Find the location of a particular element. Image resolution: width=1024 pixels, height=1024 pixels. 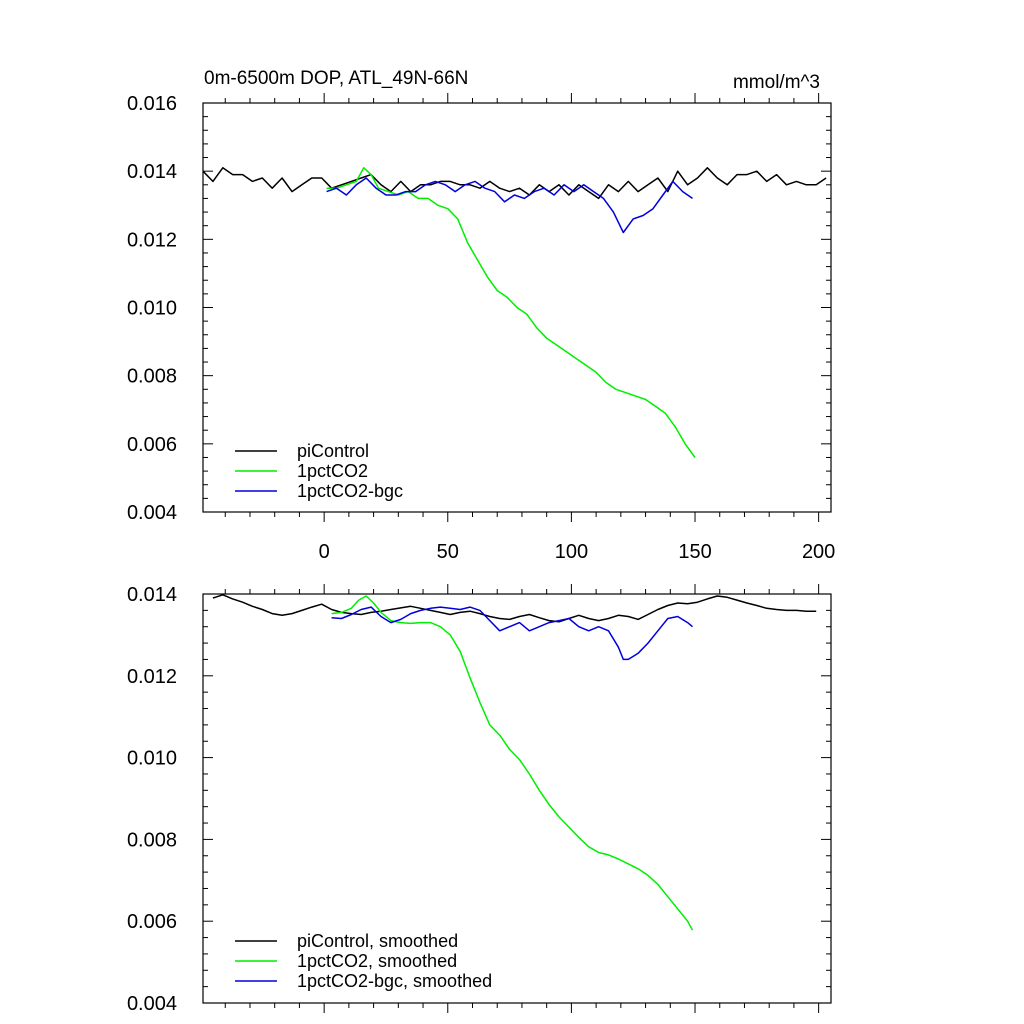

legend-label: 1pctCO2-bgc, smoothed is located at coordinates (394, 981).